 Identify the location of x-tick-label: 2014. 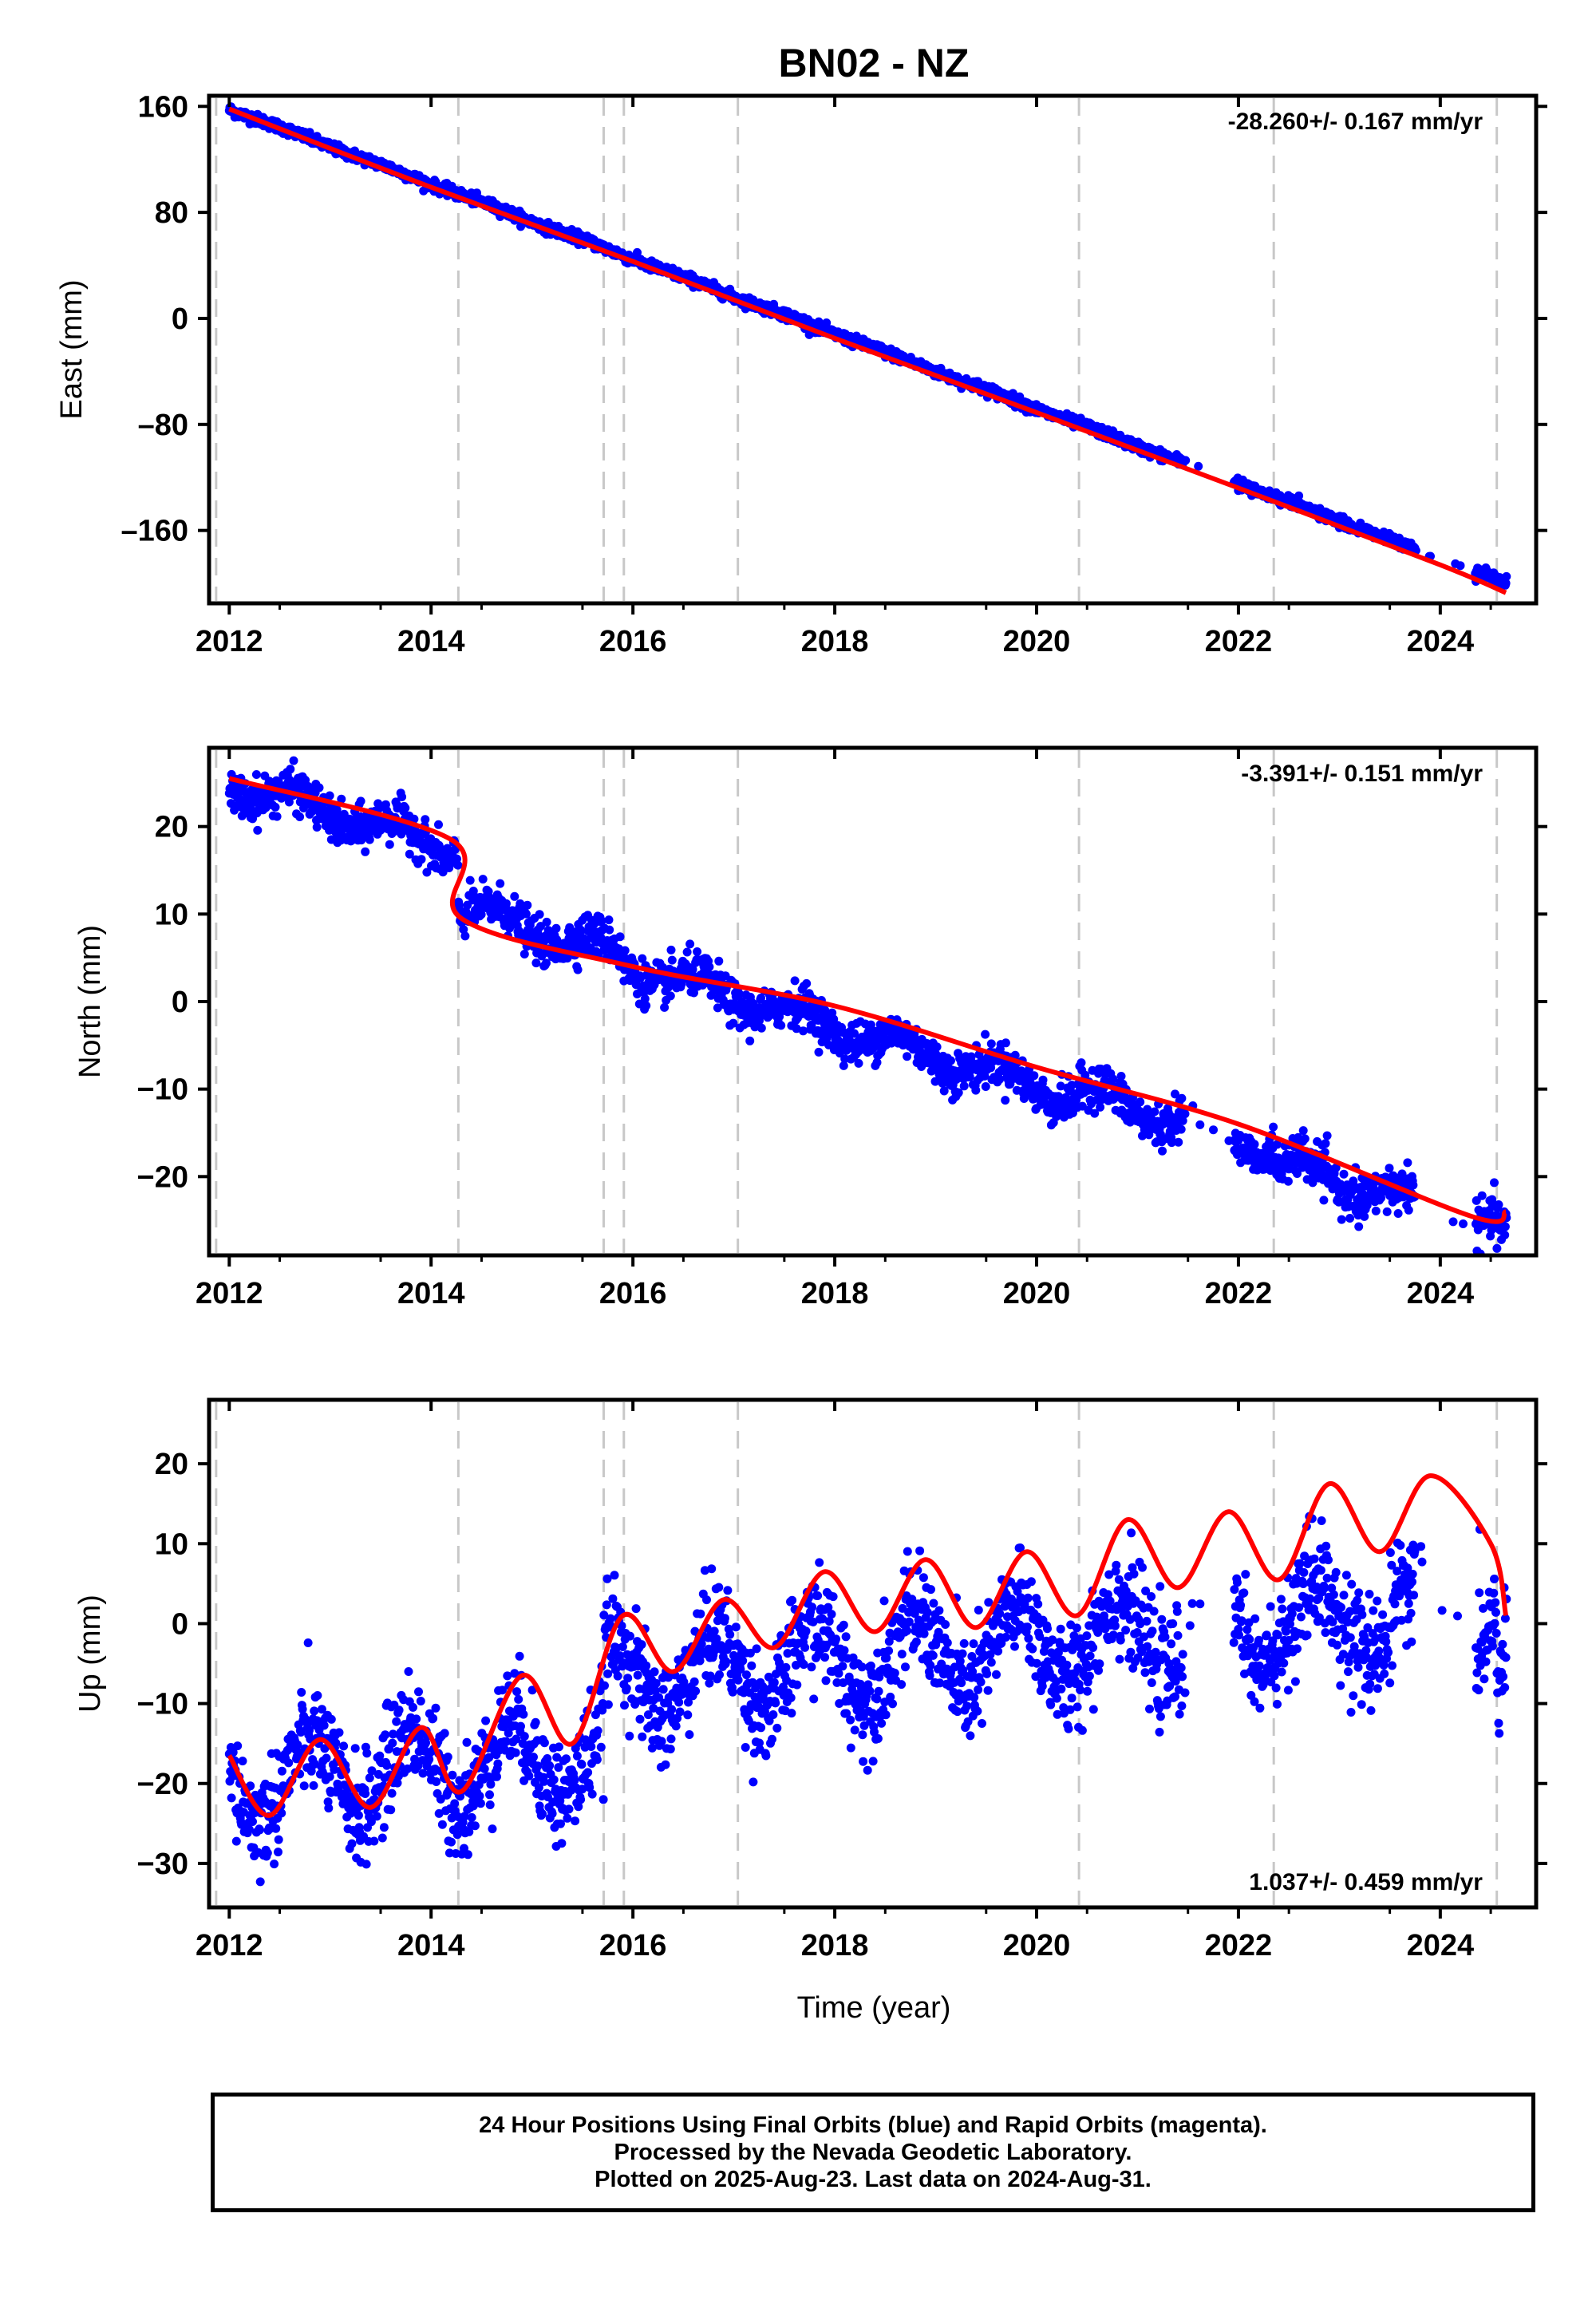
(431, 641).